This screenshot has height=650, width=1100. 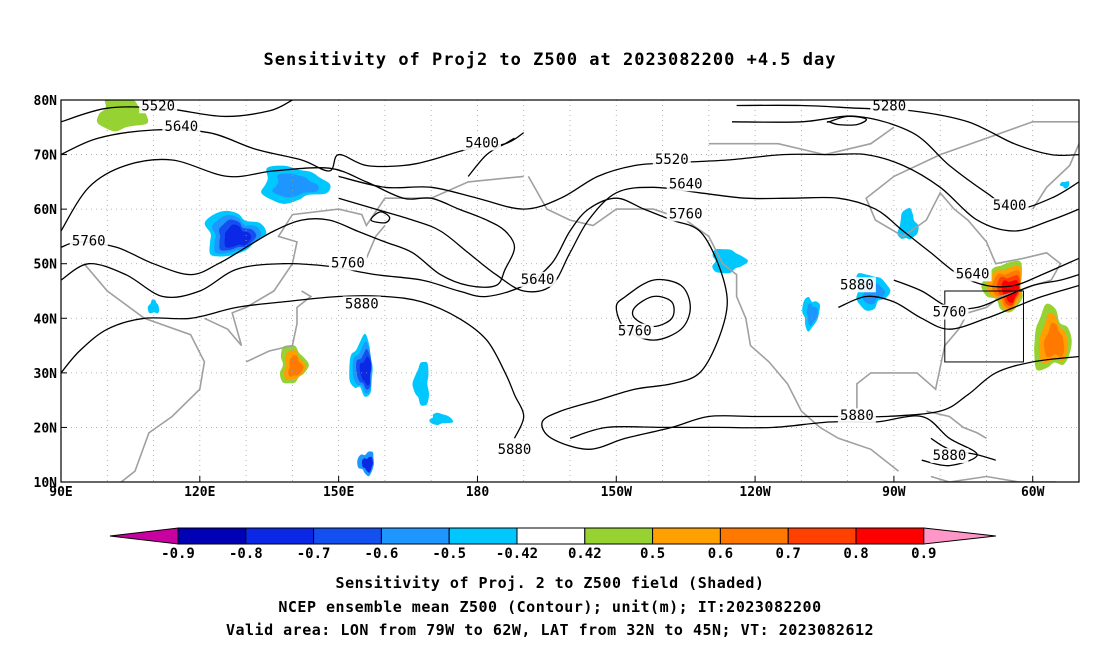 What do you see at coordinates (923, 554) in the screenshot?
I see `colorbar-label: 0.9` at bounding box center [923, 554].